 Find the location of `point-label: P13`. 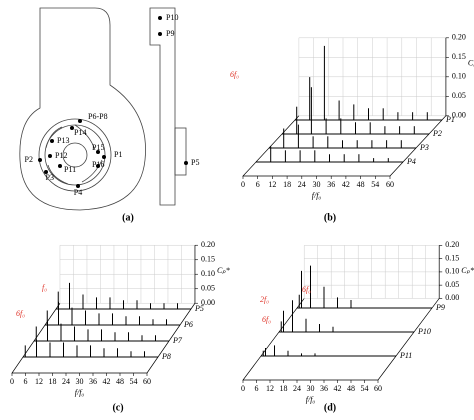

point-label: P13 is located at coordinates (63, 140).